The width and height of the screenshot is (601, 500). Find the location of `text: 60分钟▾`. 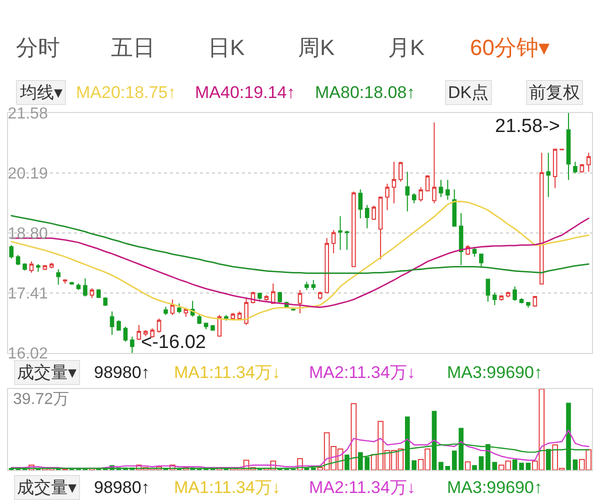

text: 60分钟▾ is located at coordinates (510, 47).